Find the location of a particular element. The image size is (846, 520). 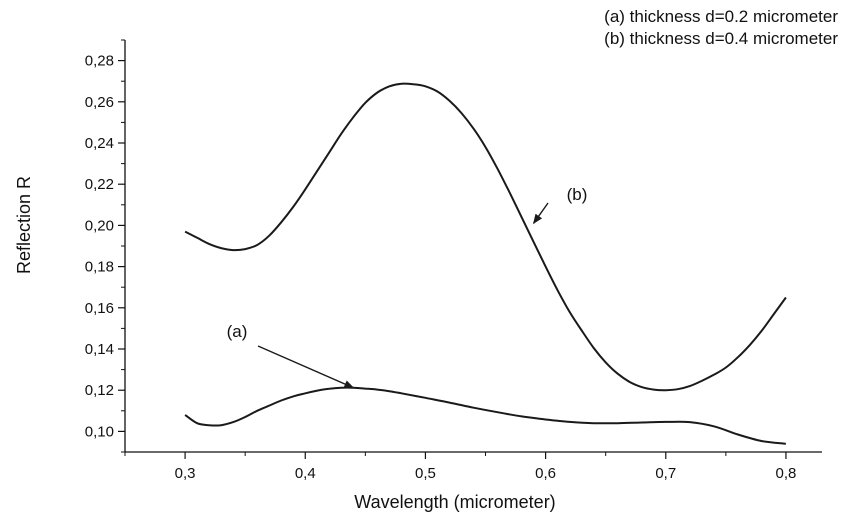

y-tick-label: 0,14 is located at coordinates (99, 349).